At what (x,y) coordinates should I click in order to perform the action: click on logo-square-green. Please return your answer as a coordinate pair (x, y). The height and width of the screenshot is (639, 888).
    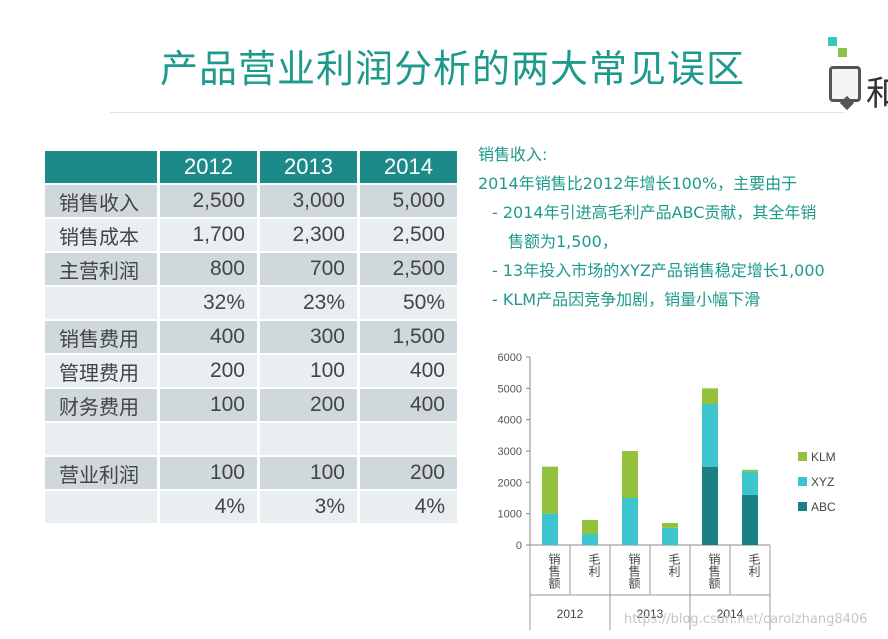
    Looking at the image, I should click on (842, 52).